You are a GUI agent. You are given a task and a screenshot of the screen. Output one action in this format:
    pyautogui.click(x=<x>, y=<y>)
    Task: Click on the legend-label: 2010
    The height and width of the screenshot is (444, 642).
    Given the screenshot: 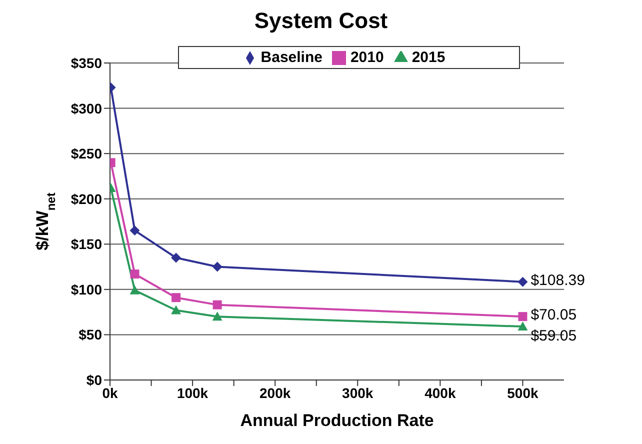 What is the action you would take?
    pyautogui.click(x=367, y=57)
    